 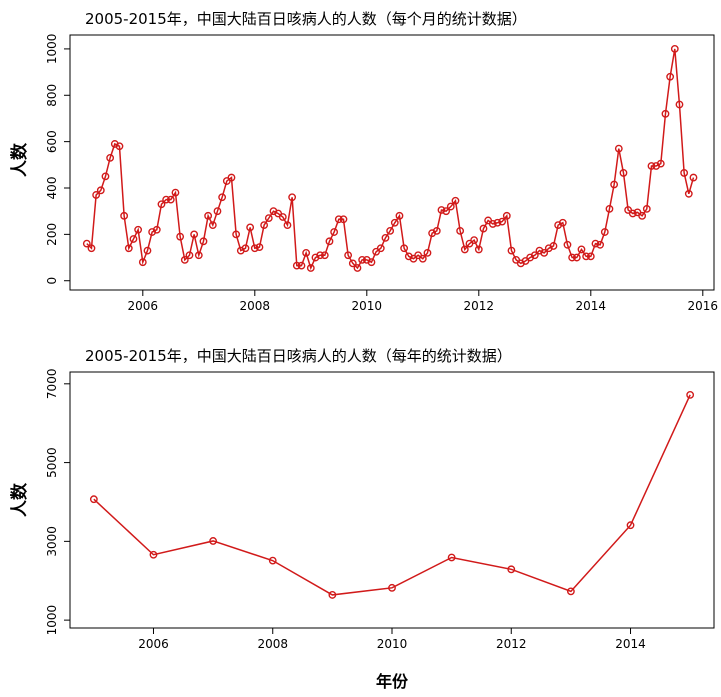 What do you see at coordinates (255, 306) in the screenshot?
I see `x-tick-label: 2008` at bounding box center [255, 306].